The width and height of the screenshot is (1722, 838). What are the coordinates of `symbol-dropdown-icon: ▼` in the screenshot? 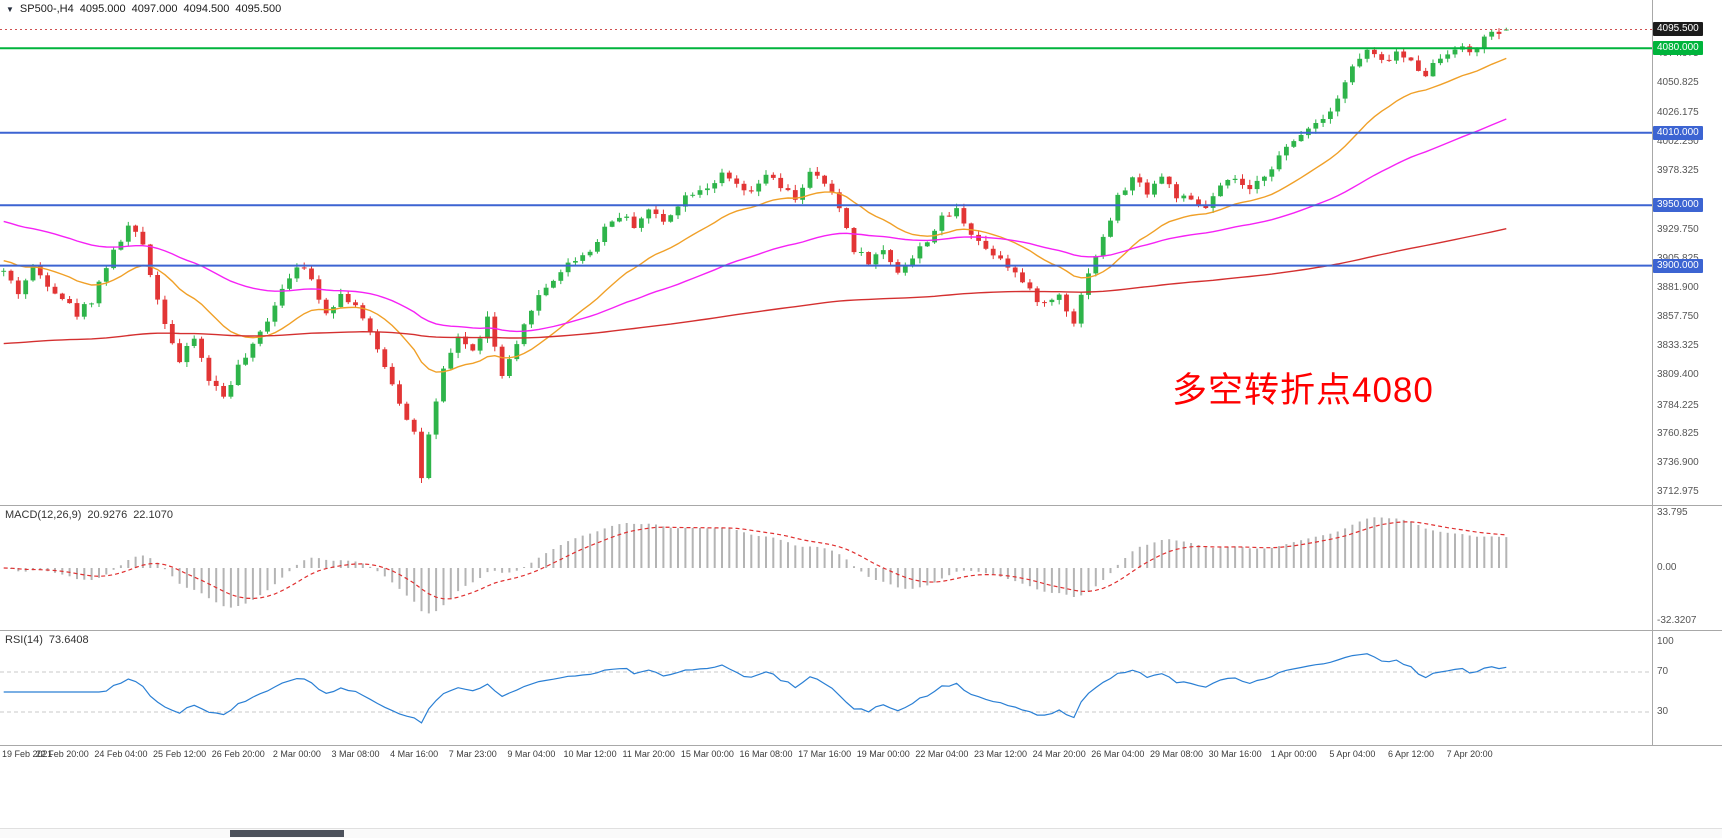 It's located at (10, 9).